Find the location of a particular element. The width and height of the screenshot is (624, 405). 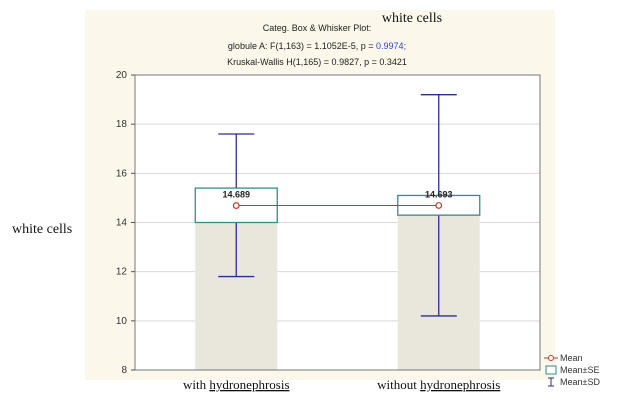

y-axis-label: white cells is located at coordinates (42, 229).